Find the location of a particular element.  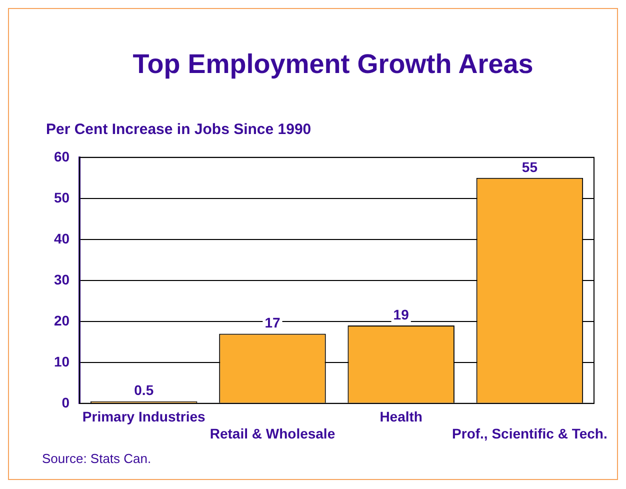

y-tick-label: 40 is located at coordinates (62, 238).